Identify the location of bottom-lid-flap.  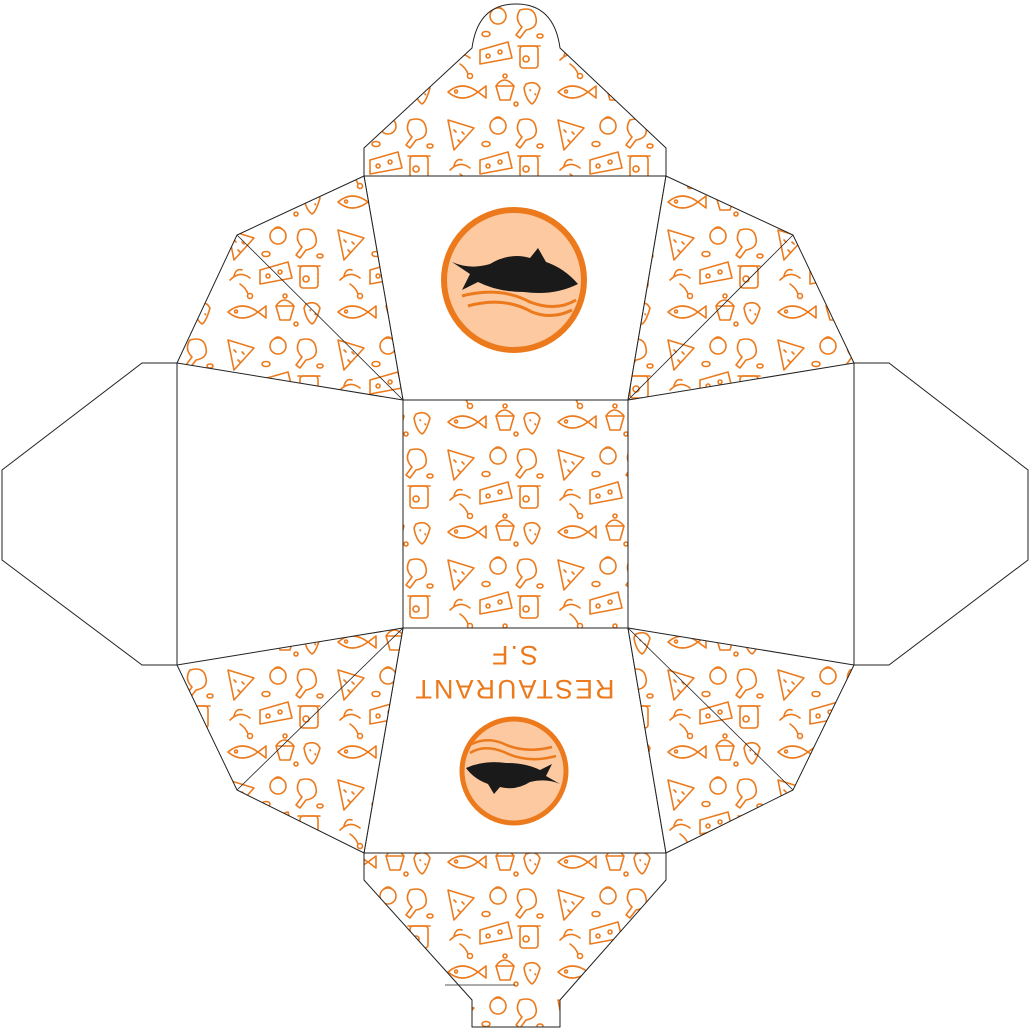
(515, 940).